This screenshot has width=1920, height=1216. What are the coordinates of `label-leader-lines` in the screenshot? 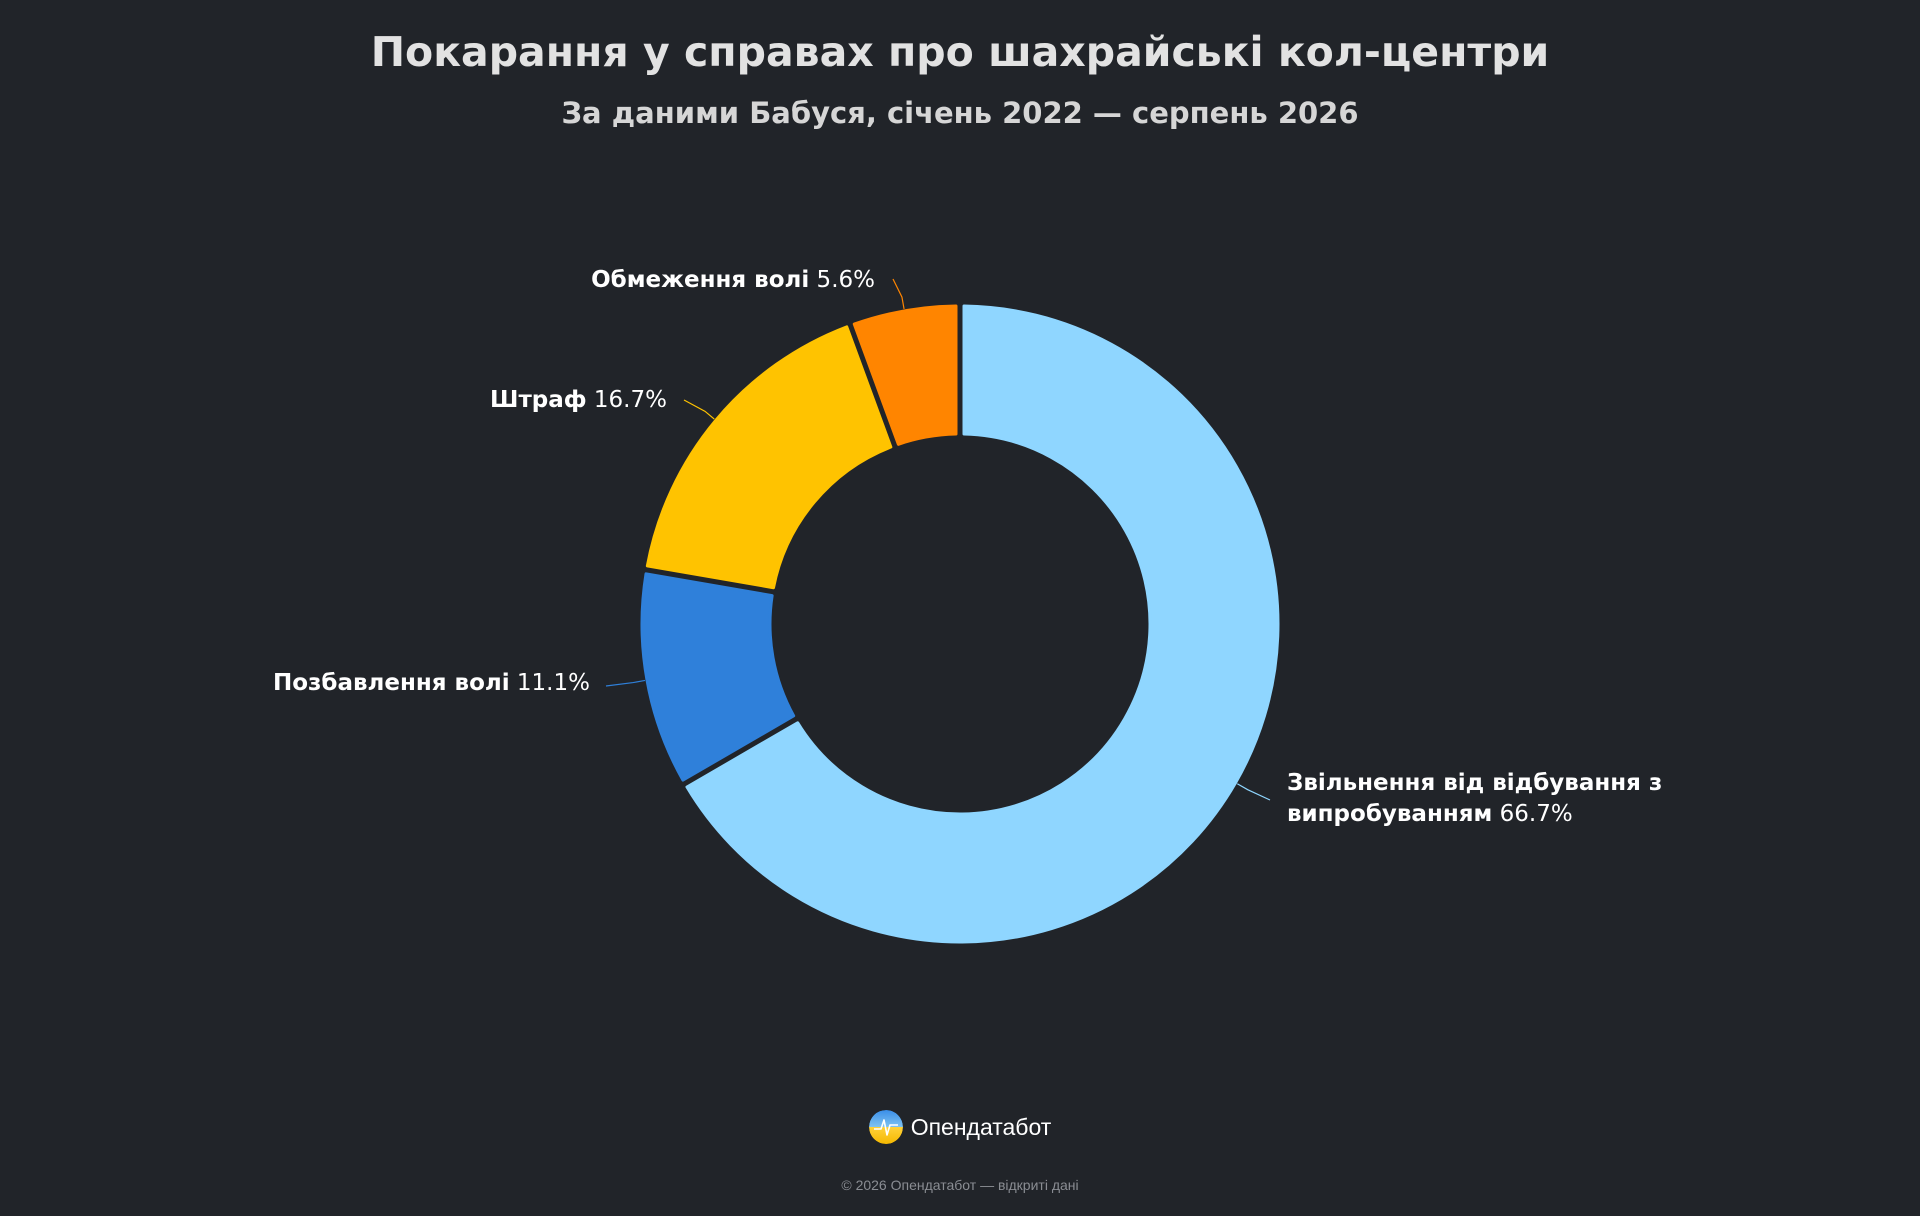 It's located at (938, 539).